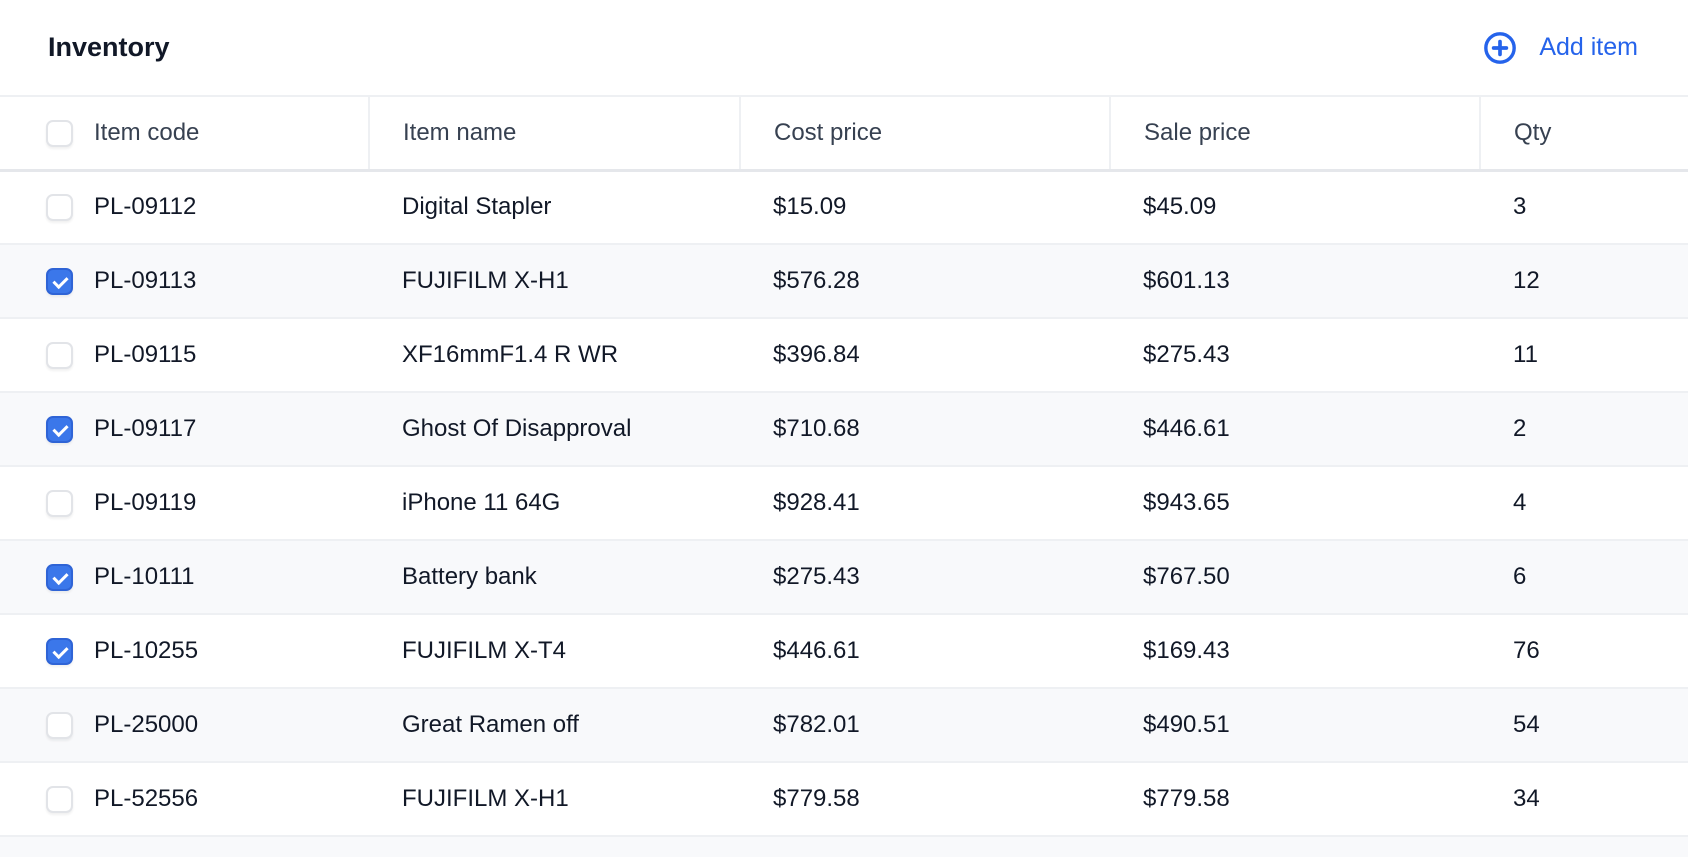  I want to click on item-code: PL-25000, so click(146, 724).